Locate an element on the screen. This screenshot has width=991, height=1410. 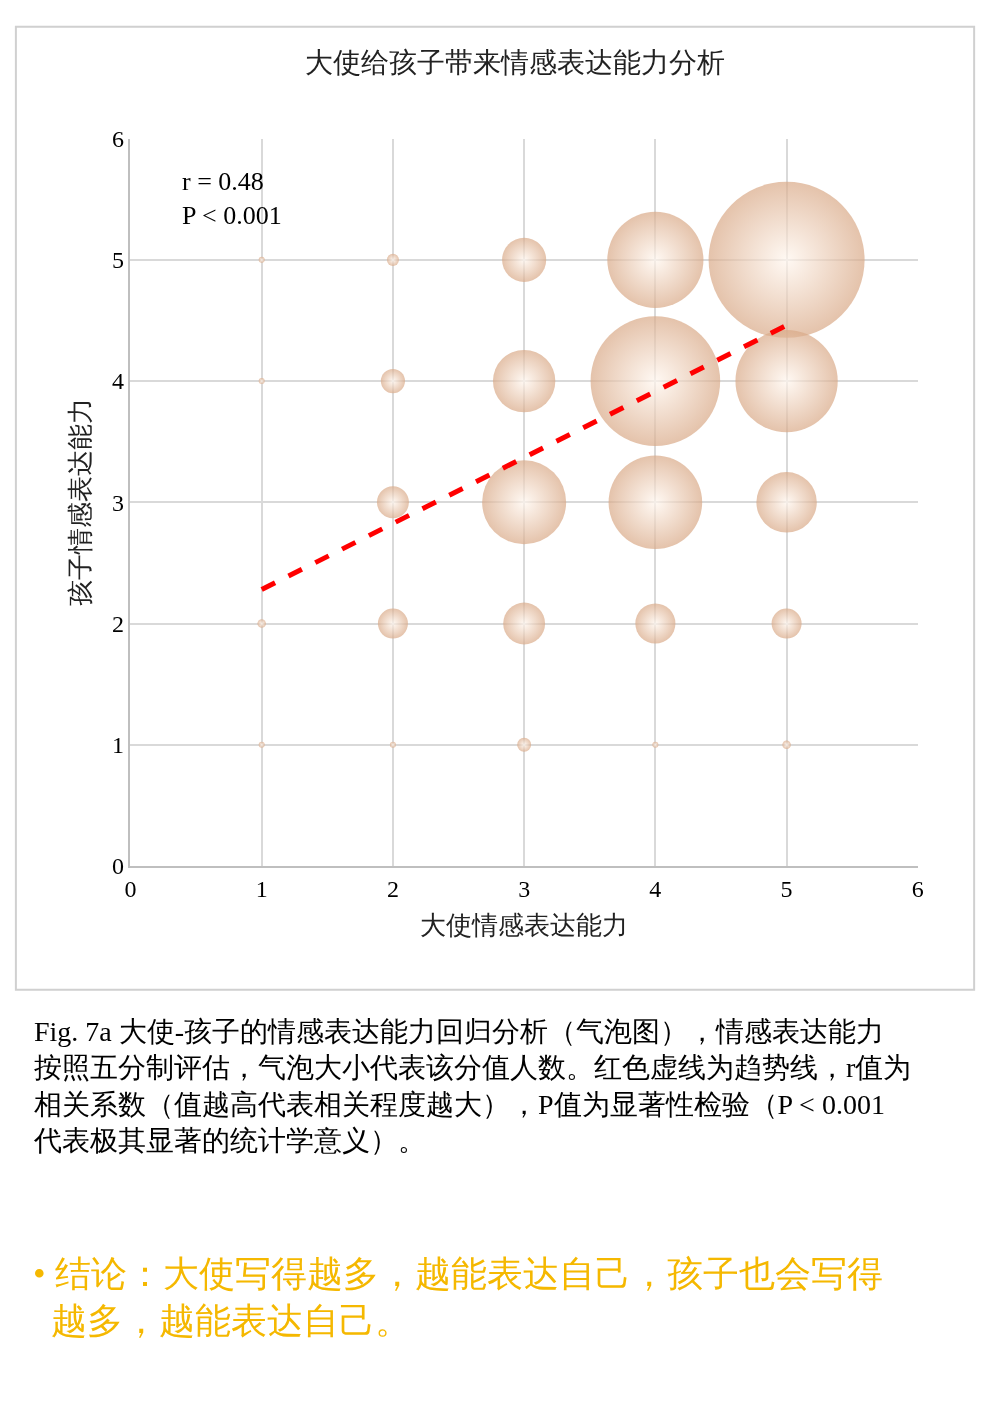
y-tick-label: 0 is located at coordinates (117, 866).